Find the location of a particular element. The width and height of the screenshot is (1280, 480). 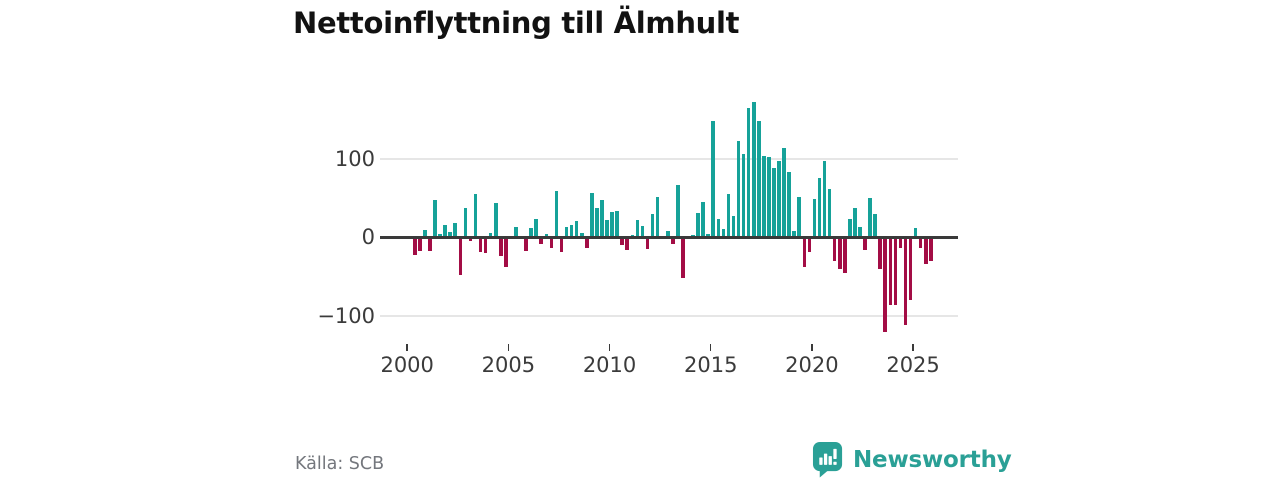

x-tick-label: 2015 is located at coordinates (710, 365).